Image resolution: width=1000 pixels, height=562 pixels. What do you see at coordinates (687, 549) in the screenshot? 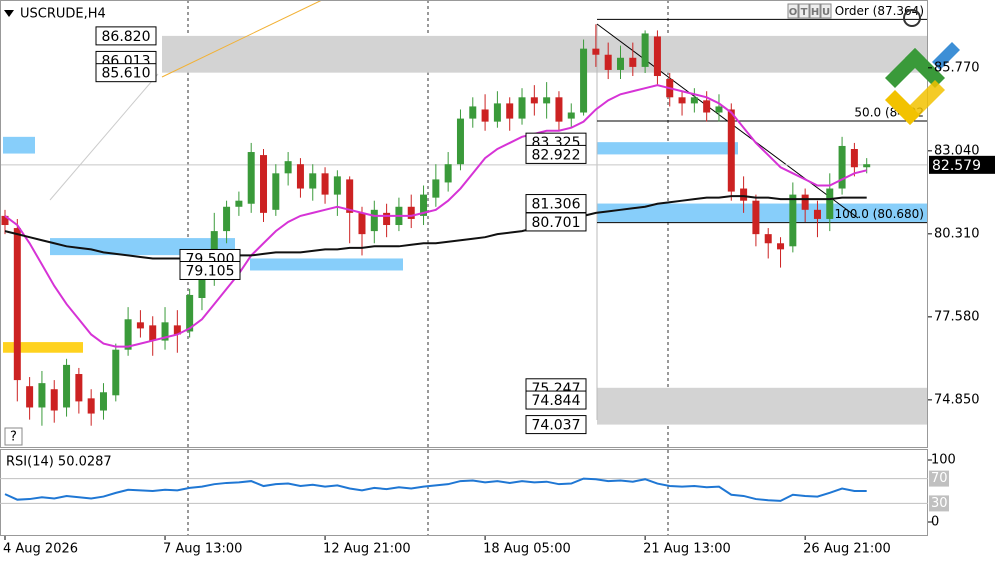
I see `x-tick-label: 21 Aug 13:00` at bounding box center [687, 549].